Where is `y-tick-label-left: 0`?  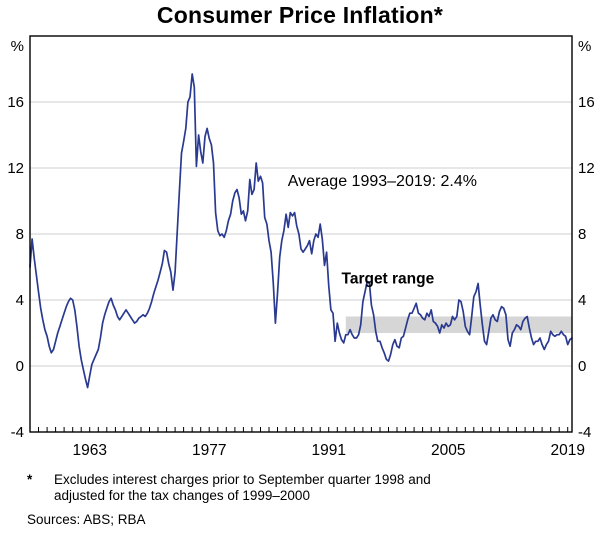 y-tick-label-left: 0 is located at coordinates (20, 366).